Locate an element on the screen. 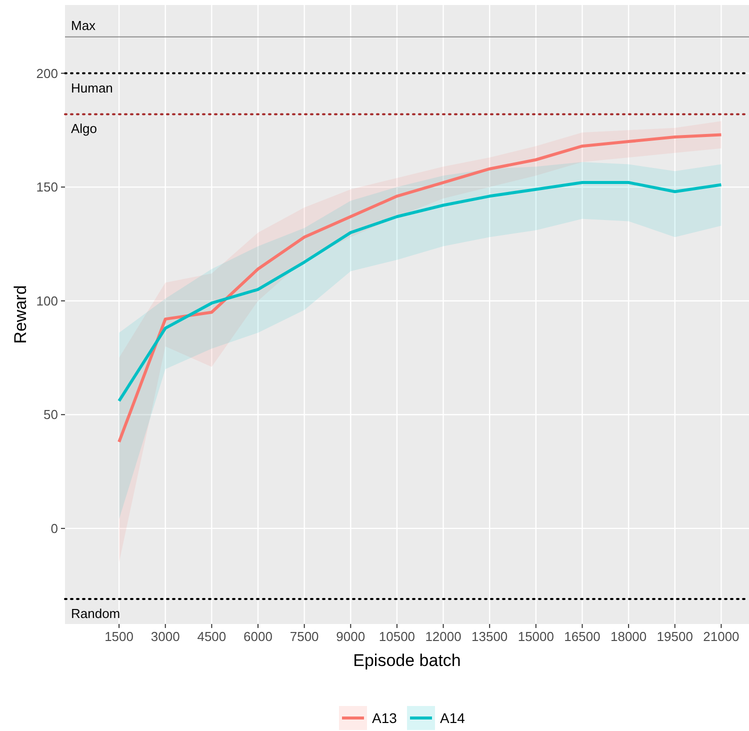  x-tick-label: 4500 is located at coordinates (211, 636).